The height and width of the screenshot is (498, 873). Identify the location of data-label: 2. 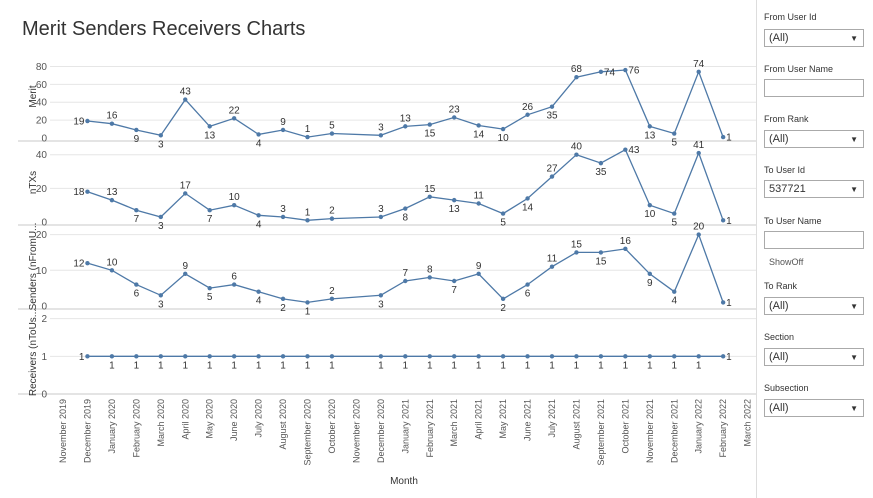
(503, 308).